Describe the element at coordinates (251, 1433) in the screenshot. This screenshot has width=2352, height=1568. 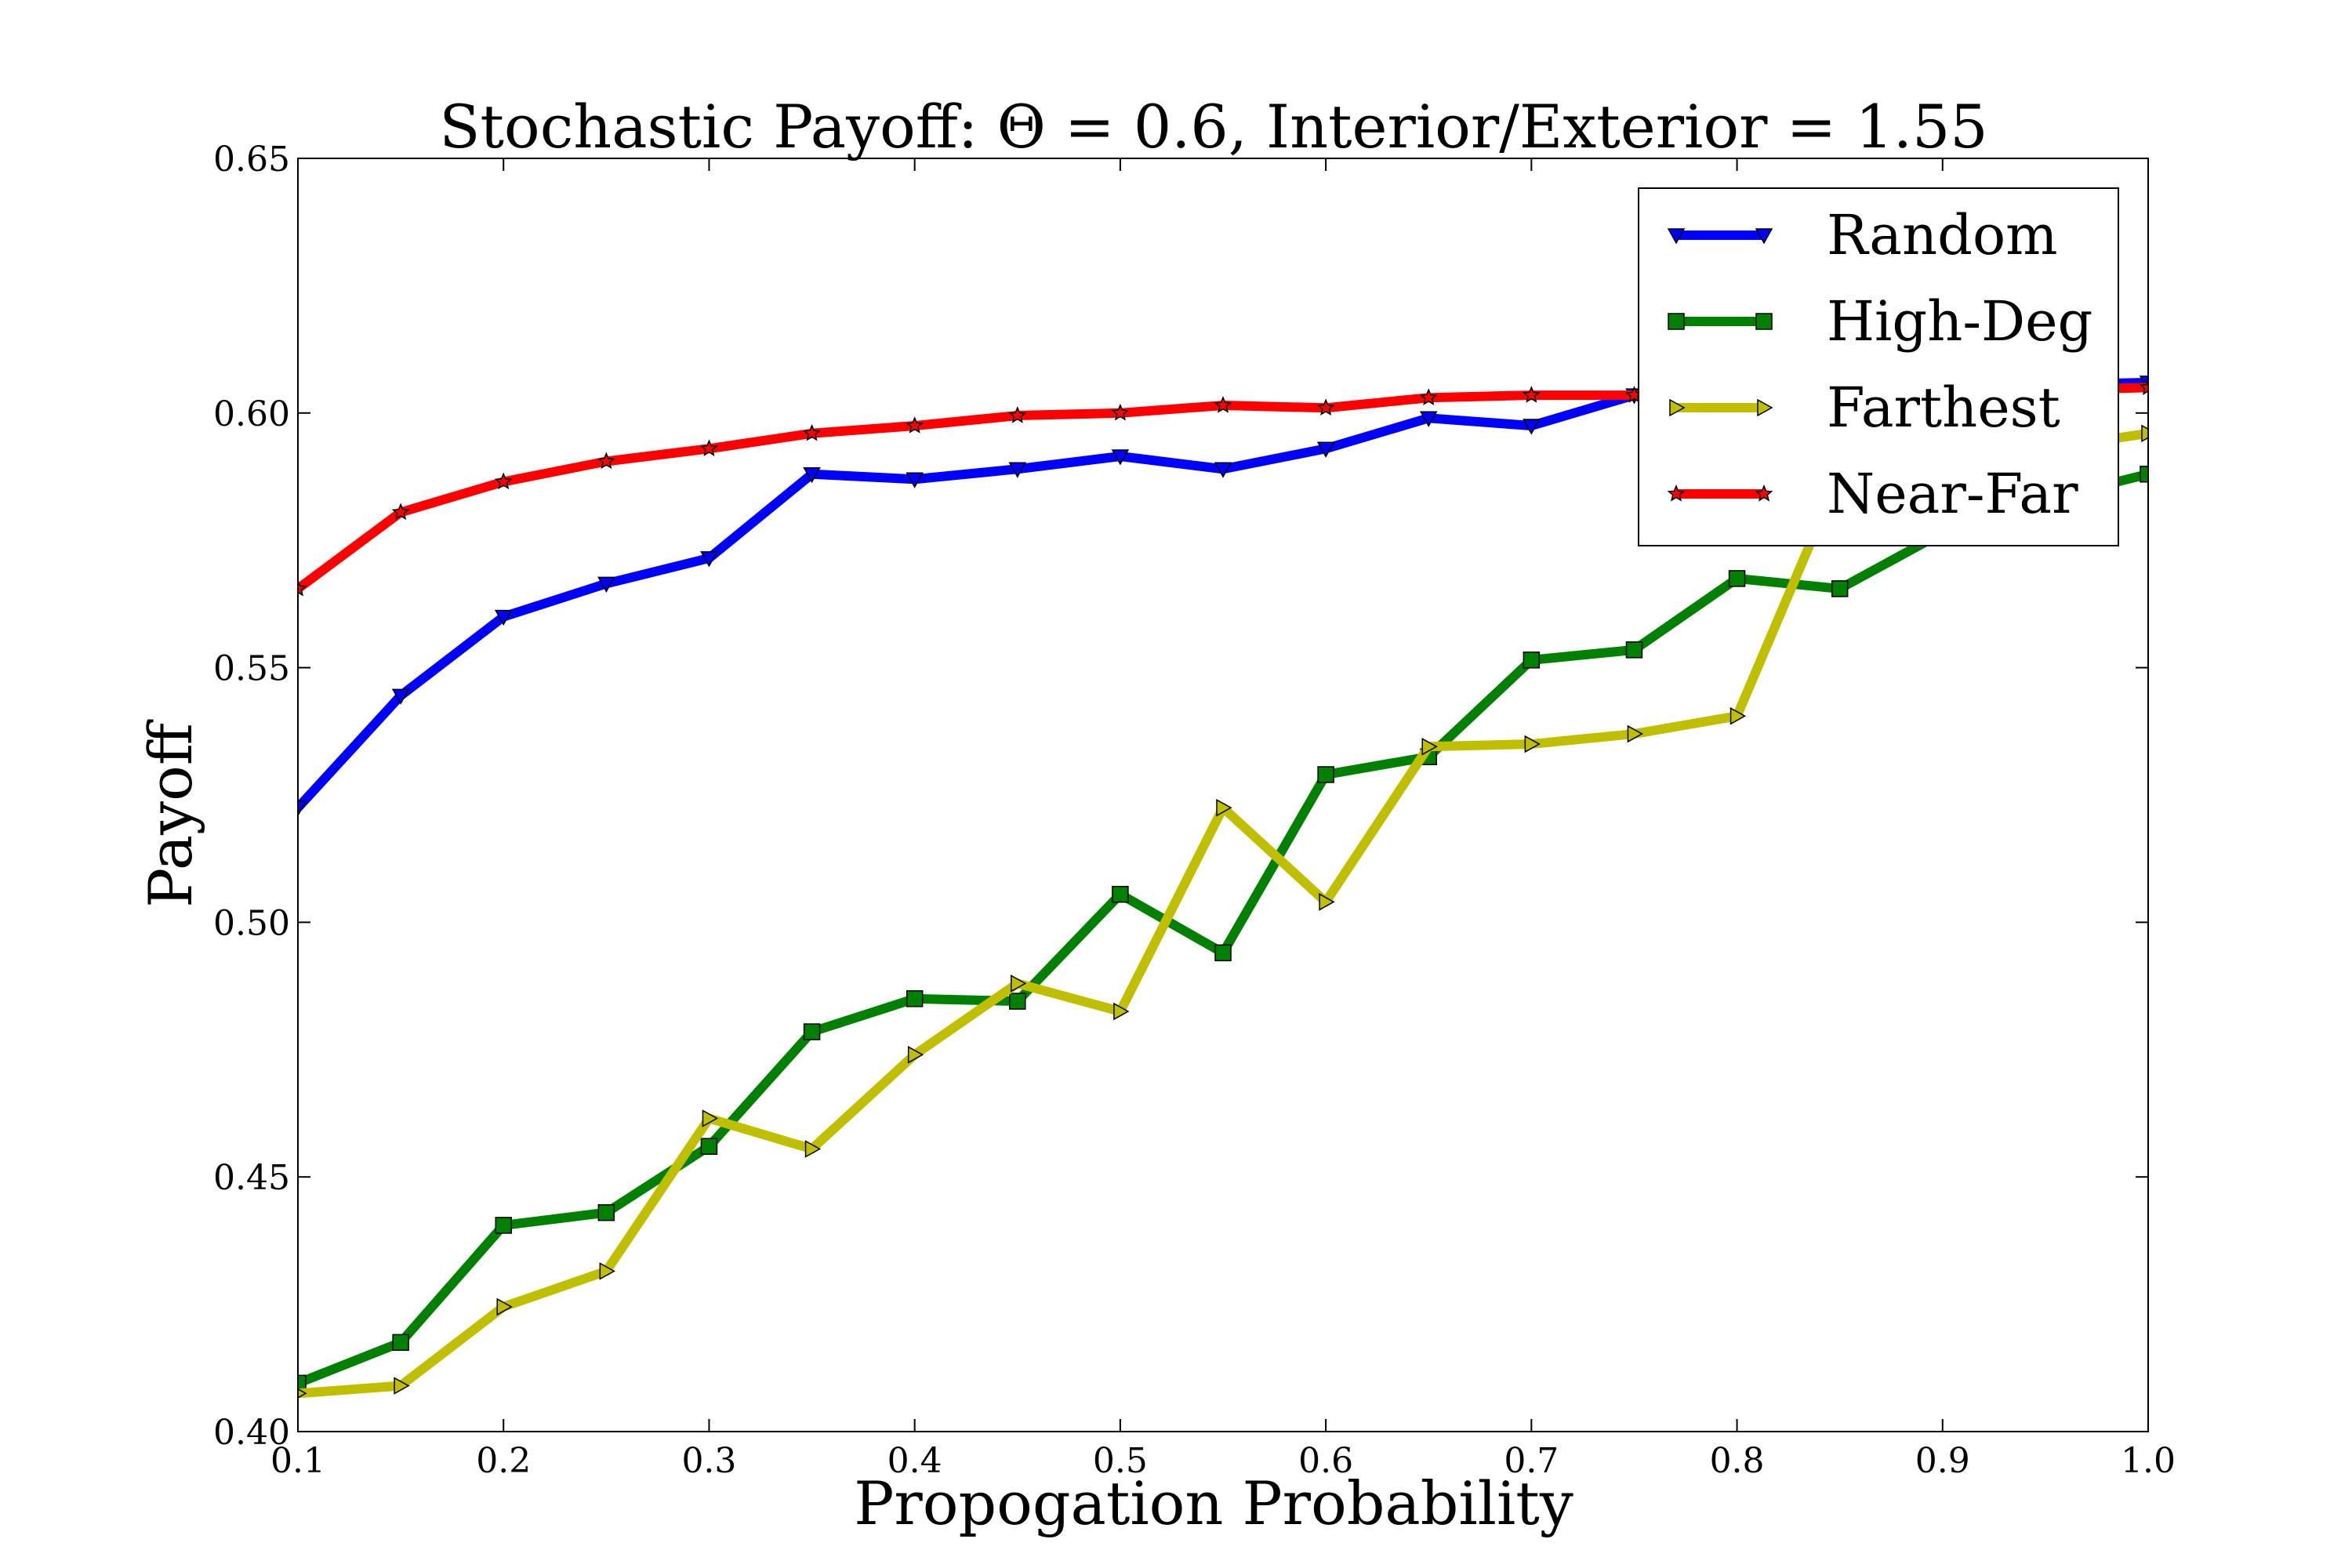
I see `y-tick-label: 0.40` at that location.